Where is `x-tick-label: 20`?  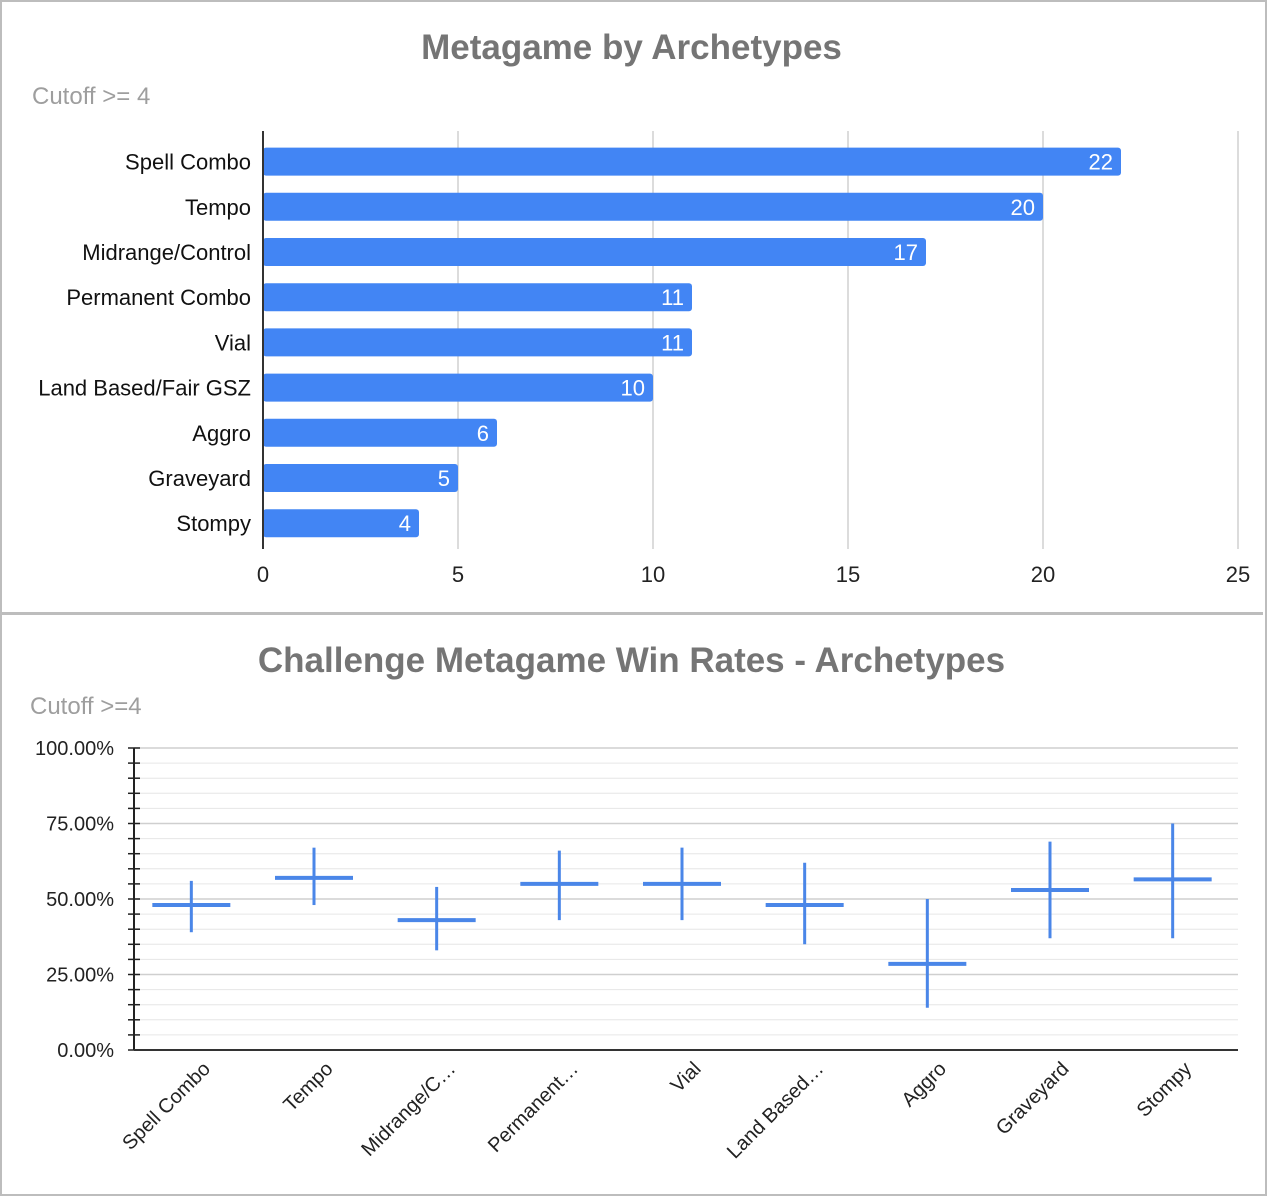 x-tick-label: 20 is located at coordinates (1043, 574).